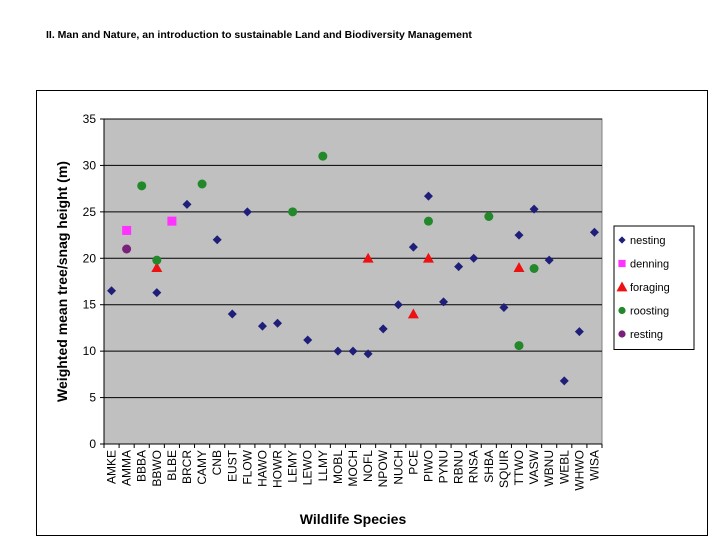  What do you see at coordinates (579, 470) in the screenshot?
I see `x-tick-label: WHWO` at bounding box center [579, 470].